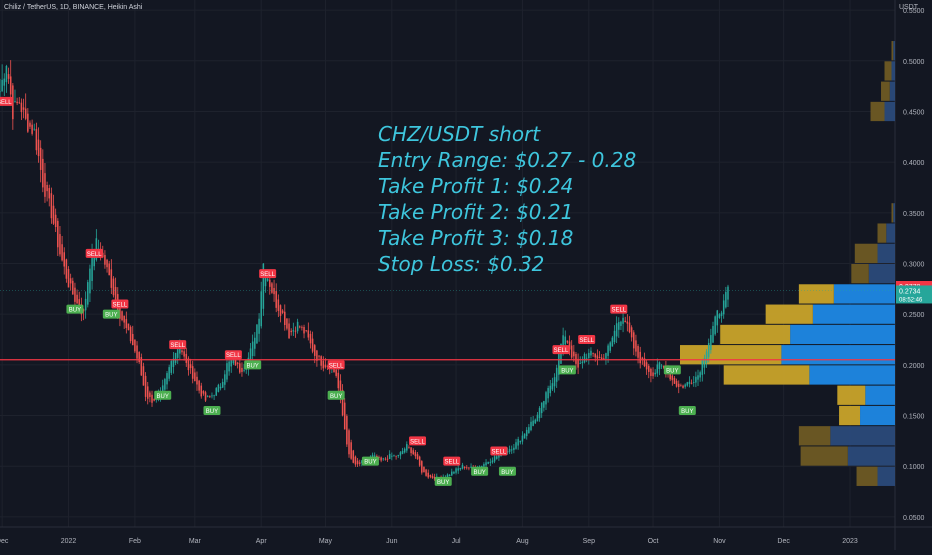 This screenshot has width=932, height=555. What do you see at coordinates (459, 134) in the screenshot?
I see `annotation-line: CHZ/USDT short` at bounding box center [459, 134].